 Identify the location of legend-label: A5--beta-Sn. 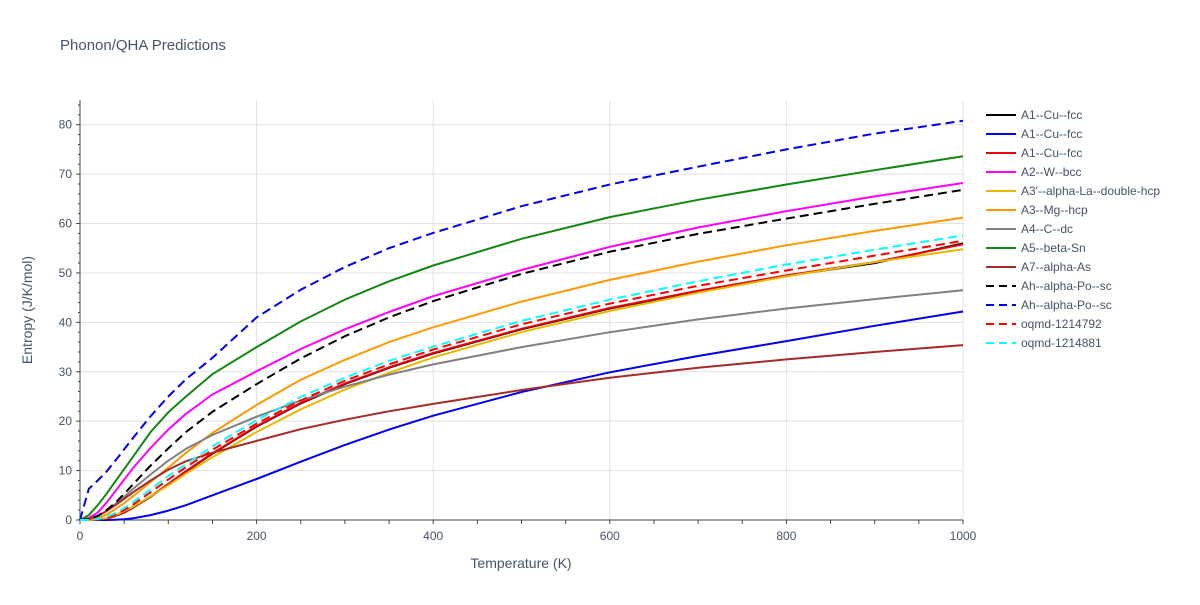
(1053, 248).